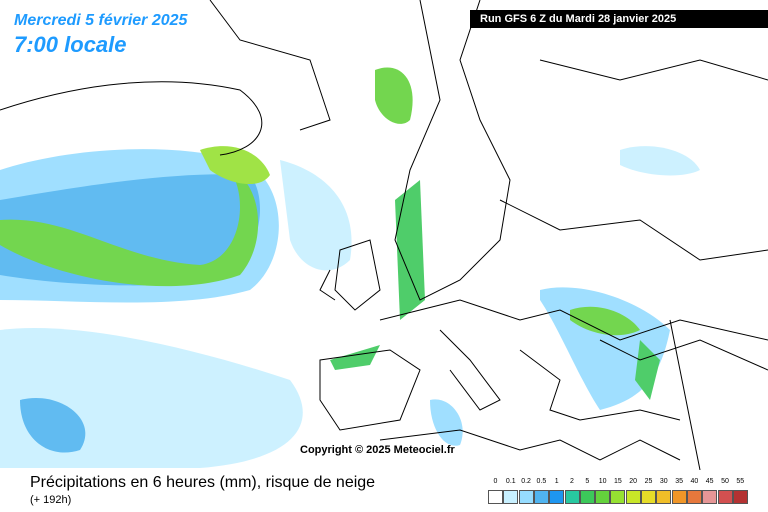 This screenshot has height=512, width=768. I want to click on copyright: Copyright © 2025 Meteociel.fr, so click(377, 450).